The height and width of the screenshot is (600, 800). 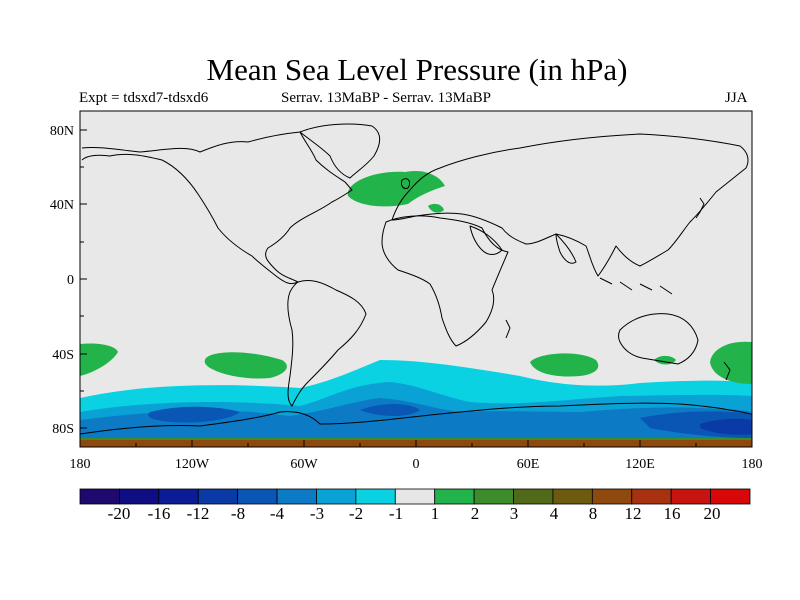 I want to click on lat-tick-label-0: 0, so click(x=70, y=280).